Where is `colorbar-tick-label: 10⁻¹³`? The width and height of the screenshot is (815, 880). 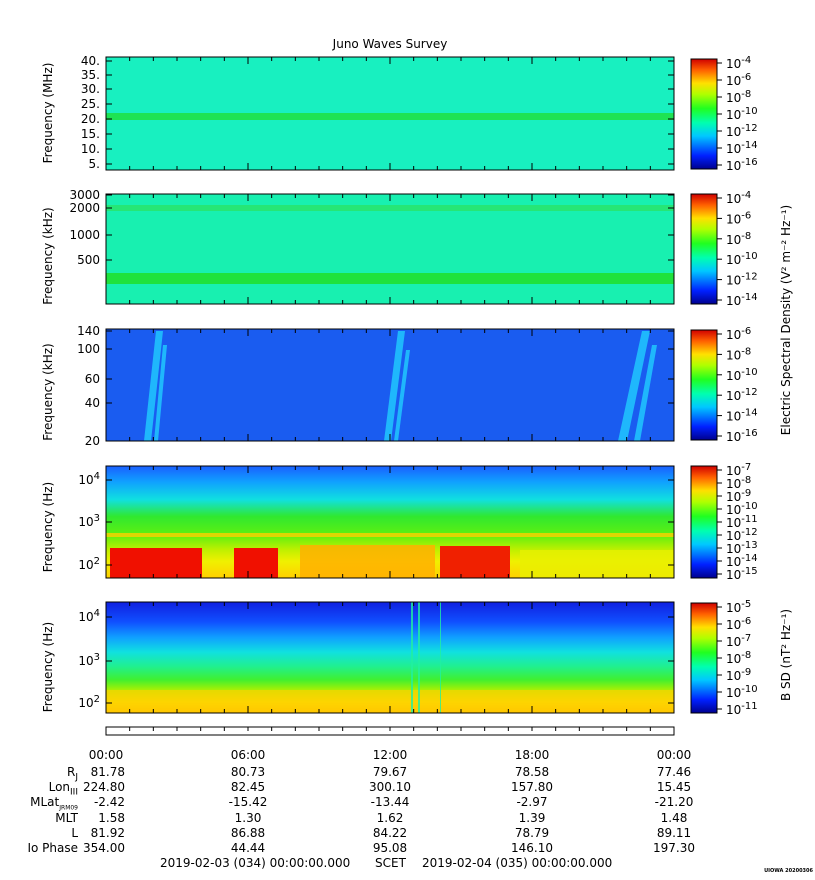
colorbar-tick-label: 10⁻¹³ is located at coordinates (742, 548).